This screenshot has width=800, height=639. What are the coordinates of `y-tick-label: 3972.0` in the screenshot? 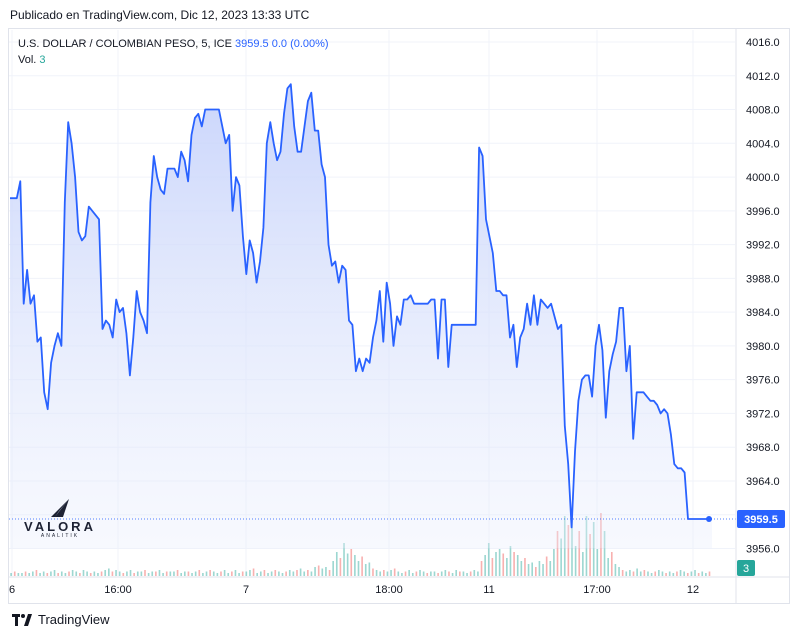 It's located at (763, 414).